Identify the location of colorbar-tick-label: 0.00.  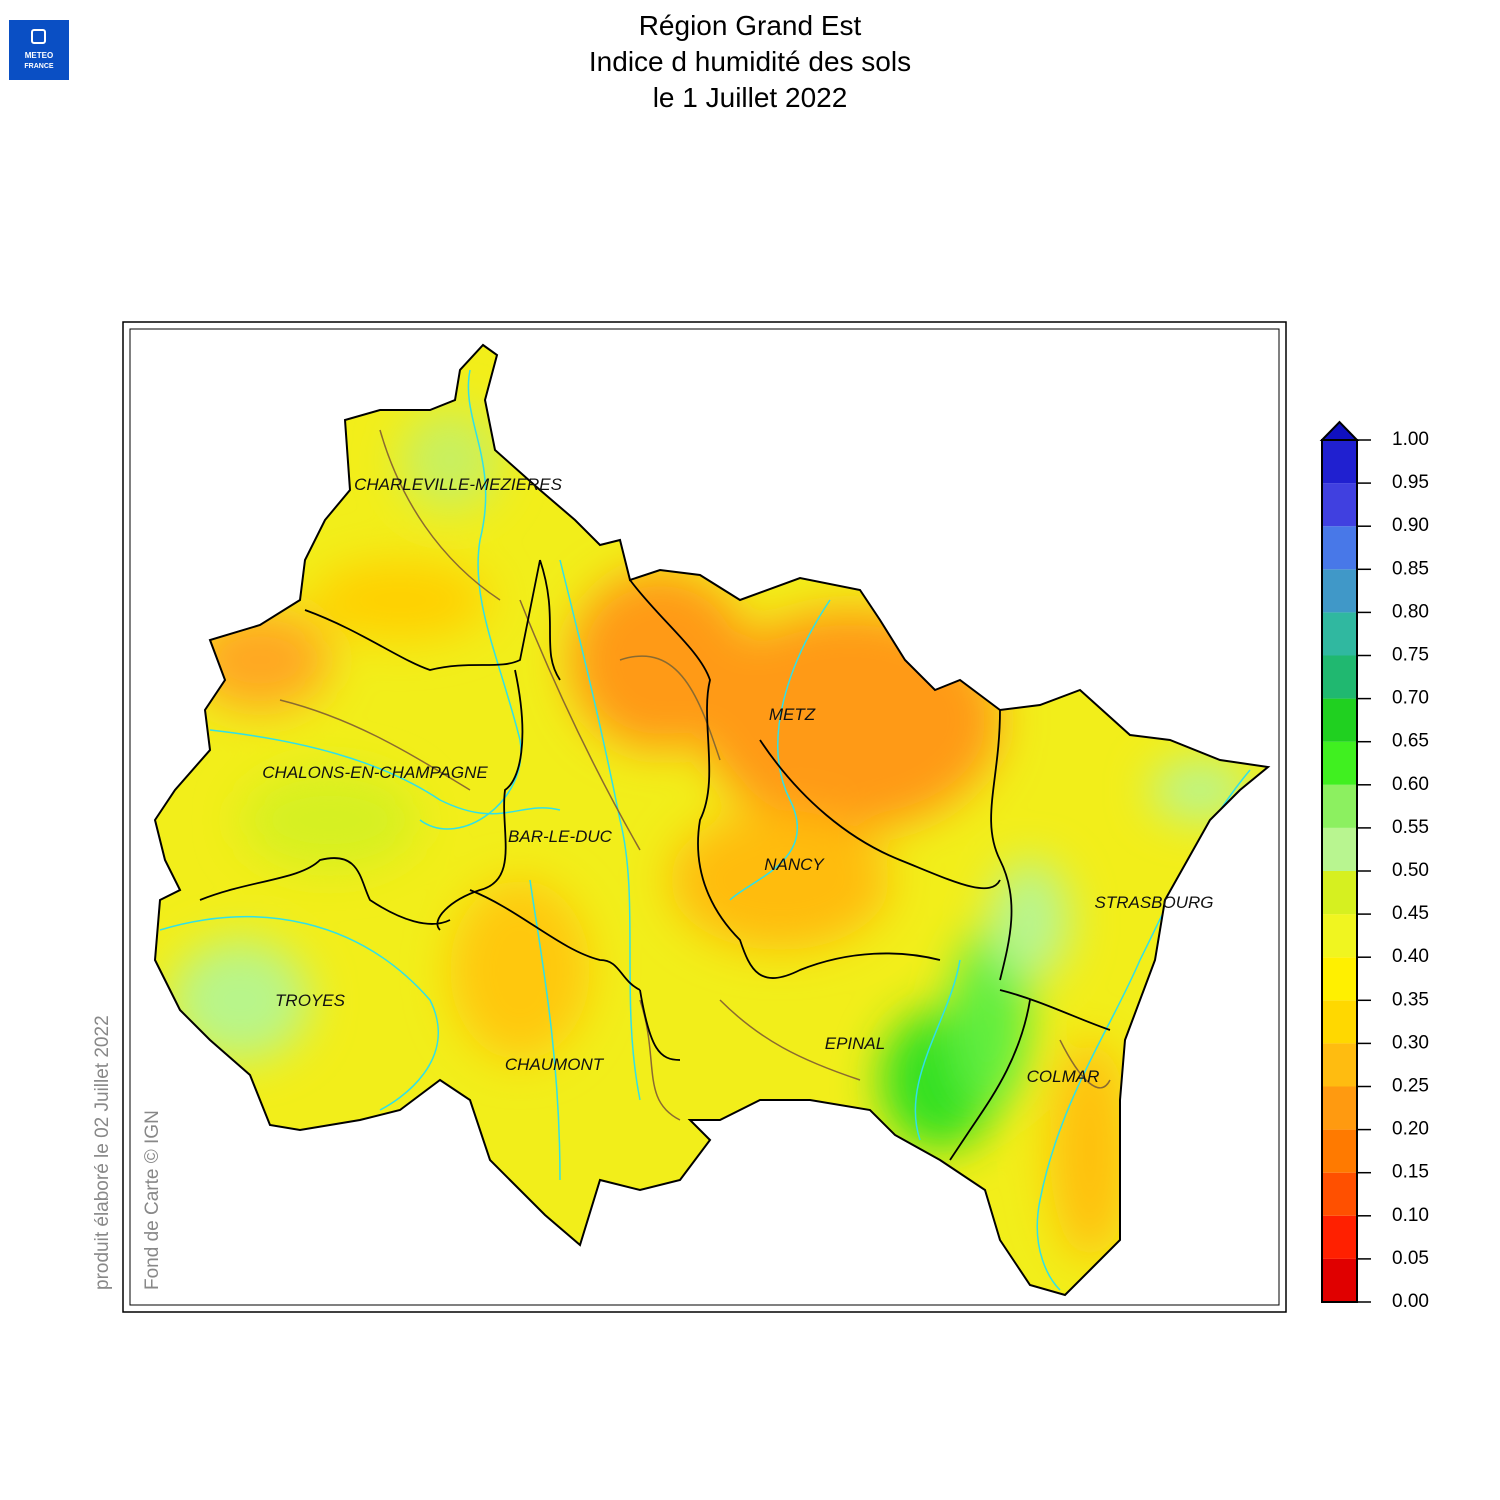
(1410, 1301).